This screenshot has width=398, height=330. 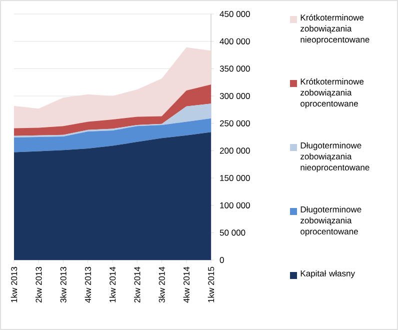 What do you see at coordinates (335, 157) in the screenshot?
I see `legend-label: Długoterminowe zobowiązania nieoprocentowane` at bounding box center [335, 157].